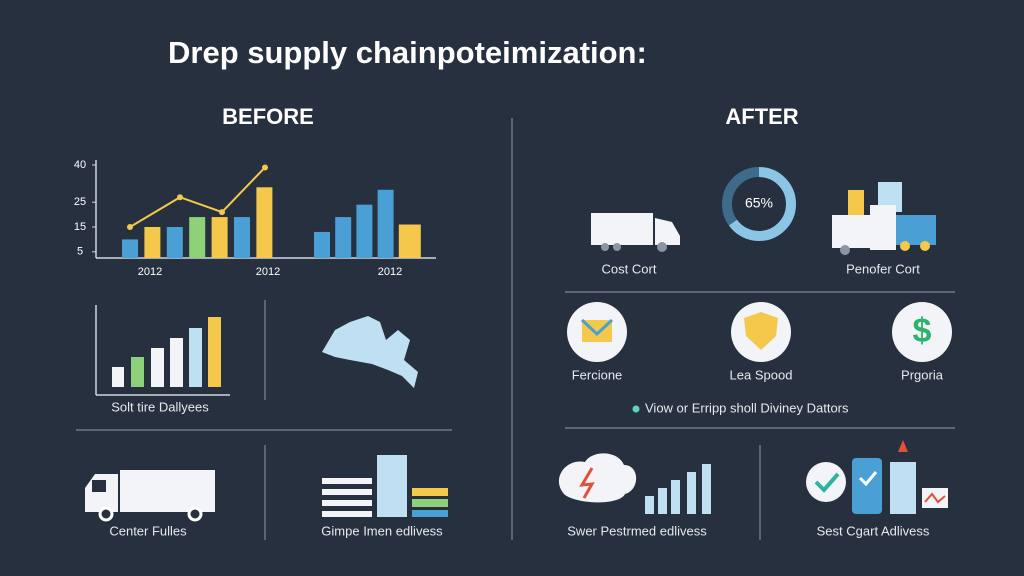 This screenshot has height=576, width=1024. Describe the element at coordinates (384, 496) in the screenshot. I see `stacked-icon: Gimpe Imen edlivess` at that location.